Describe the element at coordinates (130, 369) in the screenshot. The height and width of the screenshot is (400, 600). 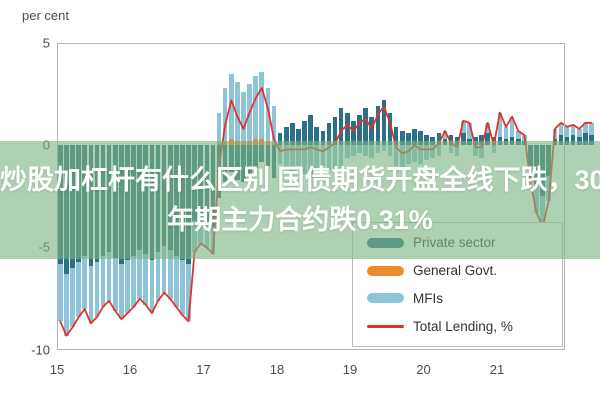
I see `x-tick-16: 16` at that location.